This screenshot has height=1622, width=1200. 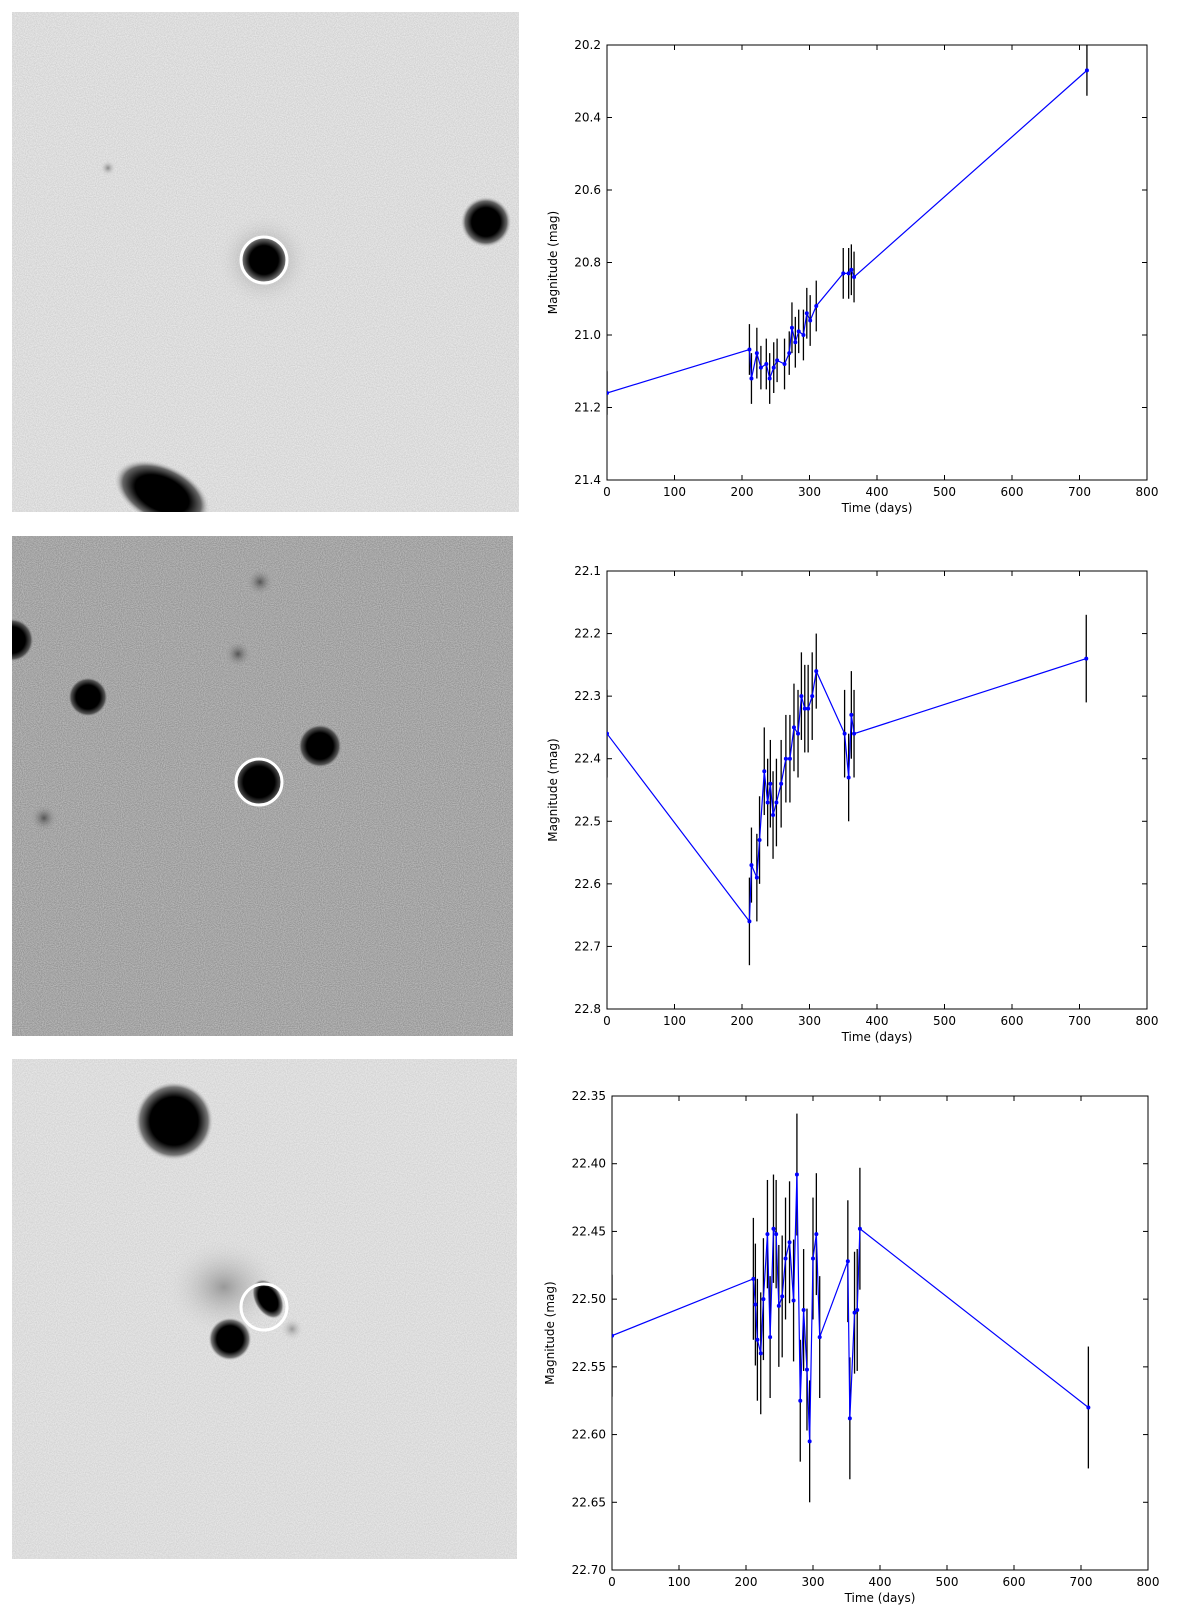 I want to click on y-tick-label: 22.35, so click(x=589, y=1096).